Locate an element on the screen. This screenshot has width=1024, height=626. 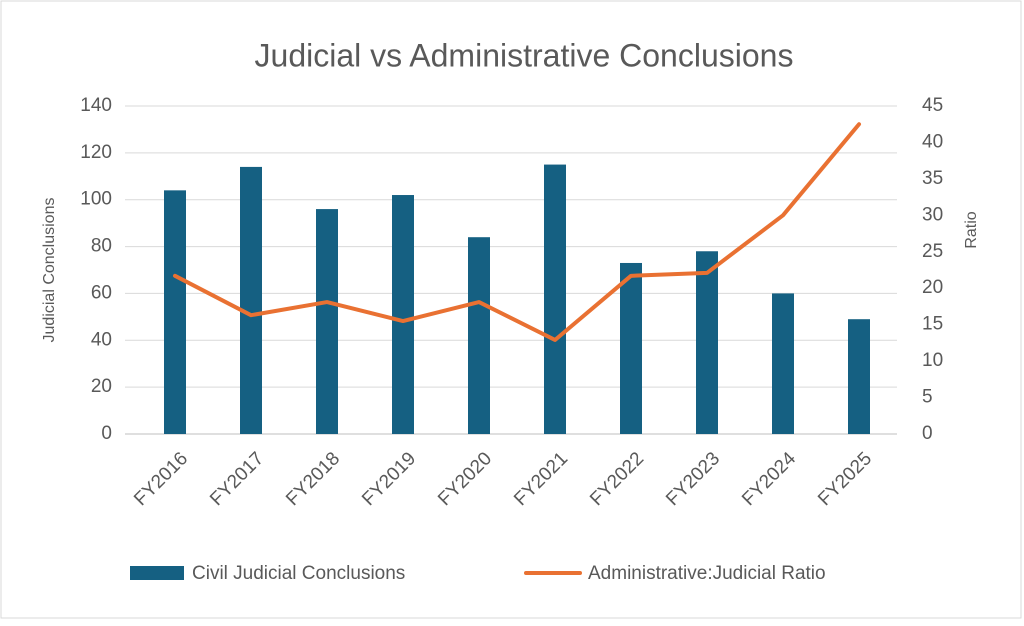
y-tick-label: 40 is located at coordinates (101, 339).